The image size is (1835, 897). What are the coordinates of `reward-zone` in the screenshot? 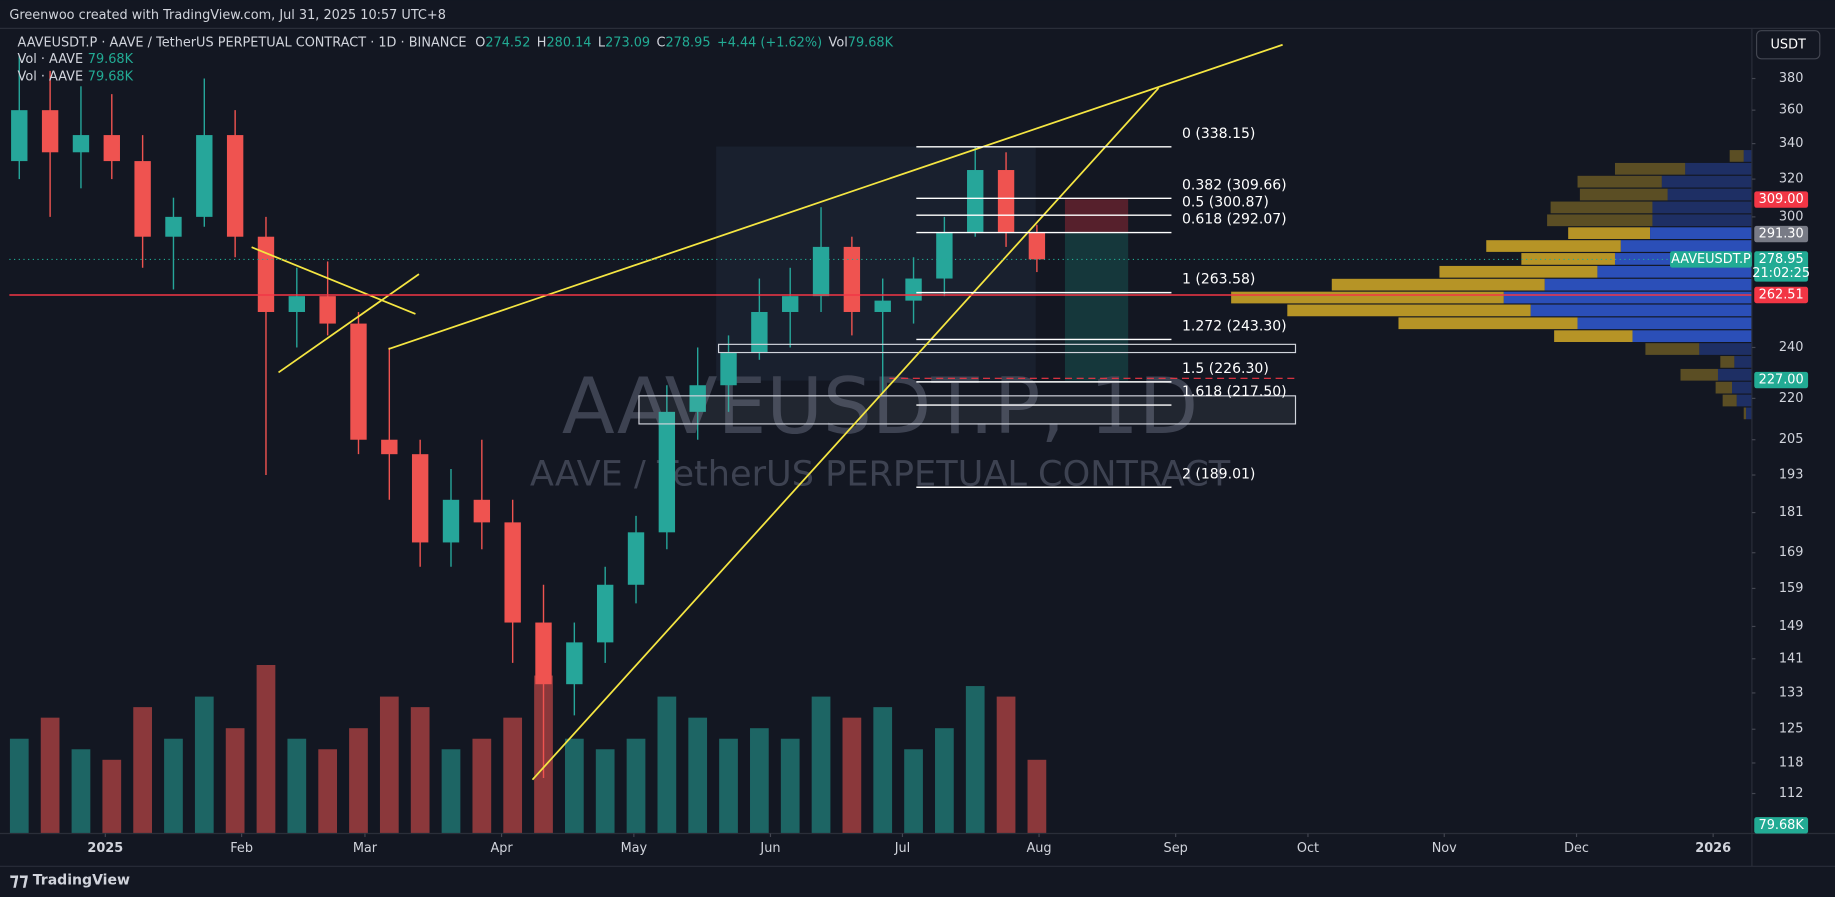 It's located at (1096, 306).